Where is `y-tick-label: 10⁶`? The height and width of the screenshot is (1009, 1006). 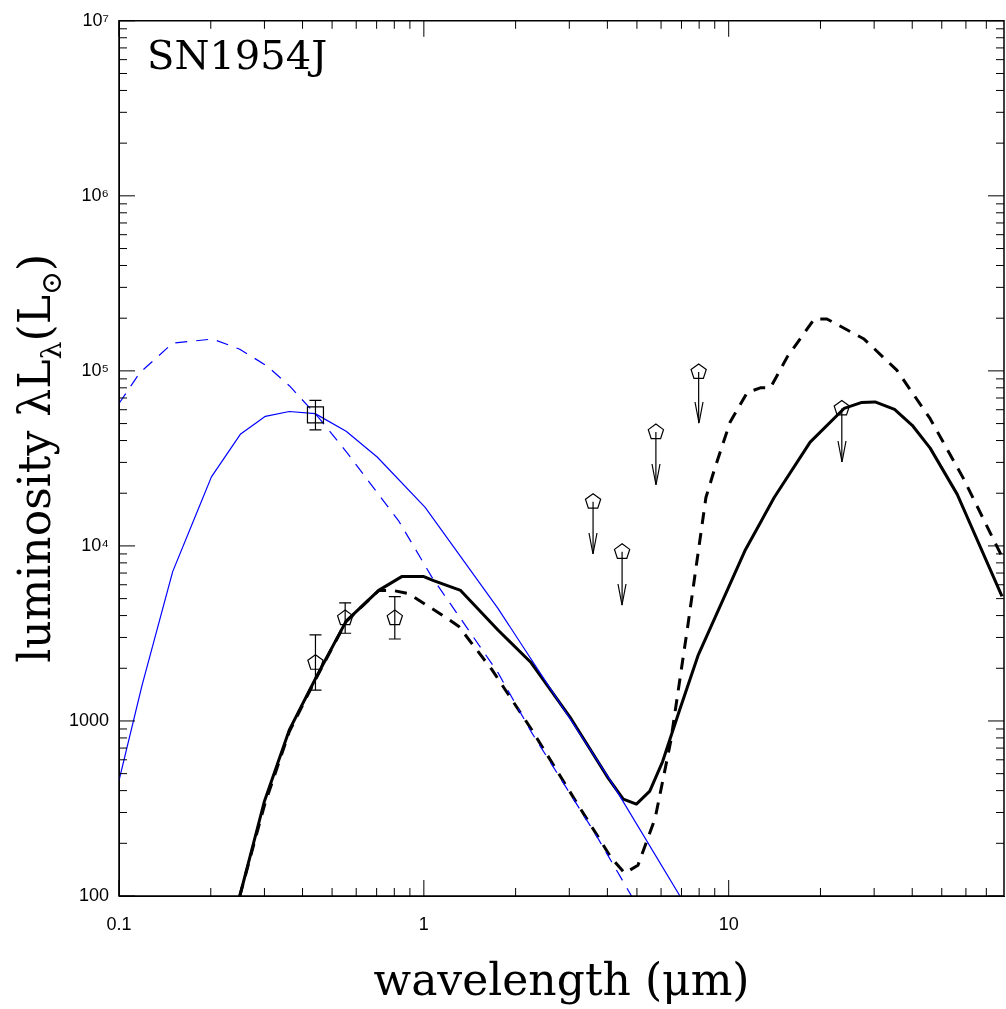
y-tick-label: 10⁶ is located at coordinates (95, 194).